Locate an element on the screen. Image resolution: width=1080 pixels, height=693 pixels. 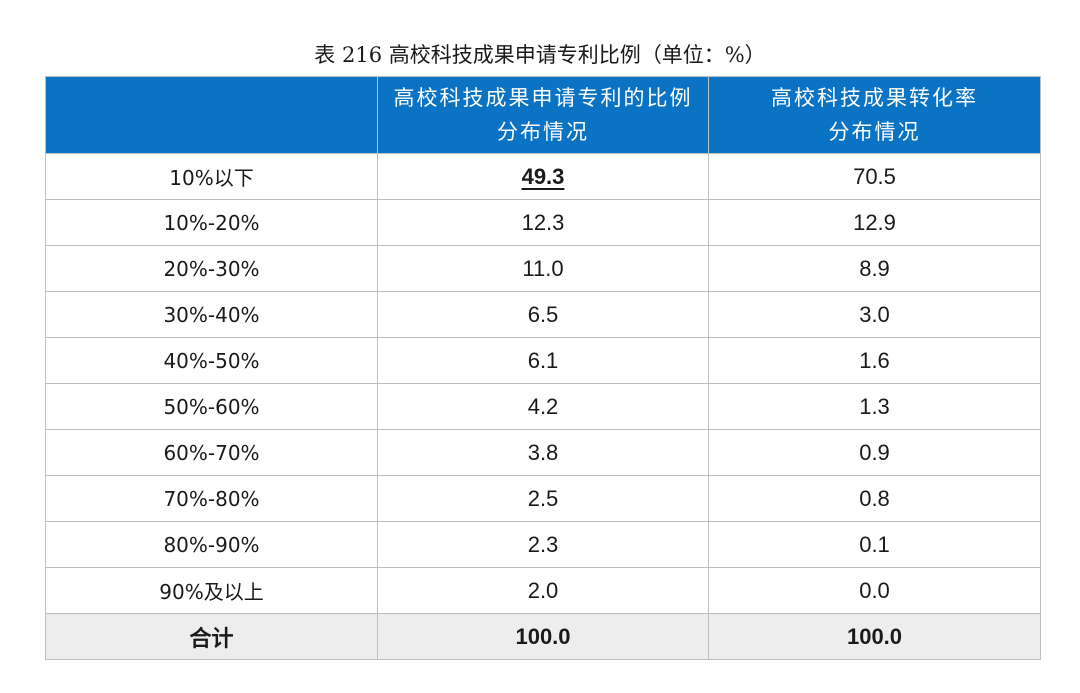
row-label: 40%-50% is located at coordinates (211, 360).